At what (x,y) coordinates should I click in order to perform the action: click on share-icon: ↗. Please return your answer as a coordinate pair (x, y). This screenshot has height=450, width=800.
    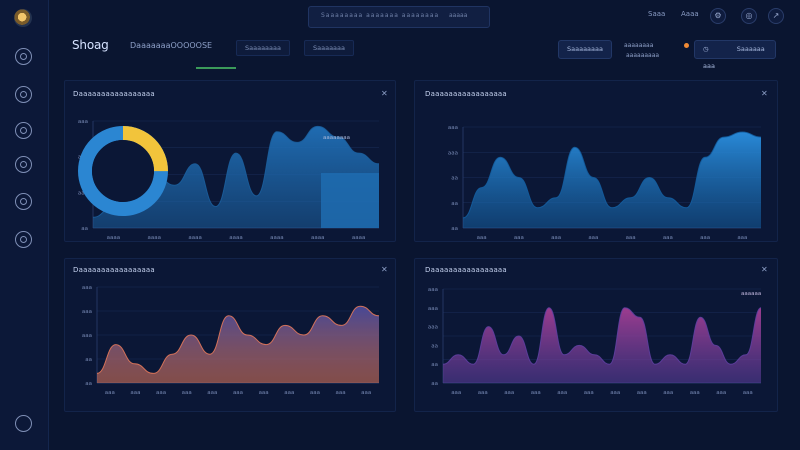
    Looking at the image, I should click on (776, 16).